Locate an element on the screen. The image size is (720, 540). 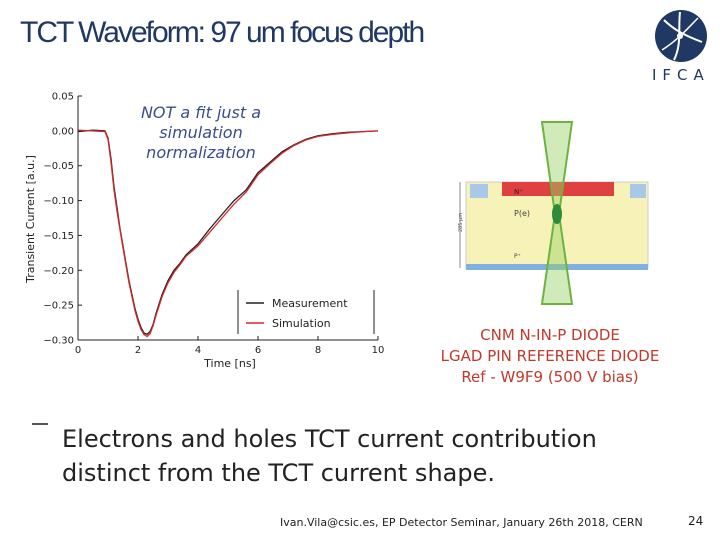
x-tick-label: 2 is located at coordinates (138, 350).